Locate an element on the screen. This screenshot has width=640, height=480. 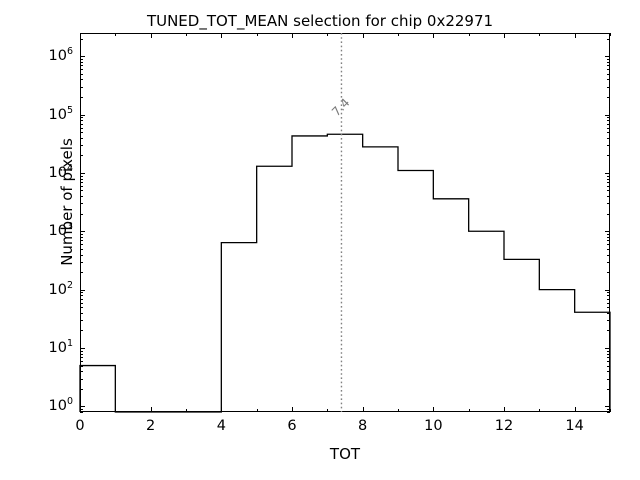
x-tick-label: 12 is located at coordinates (504, 426).